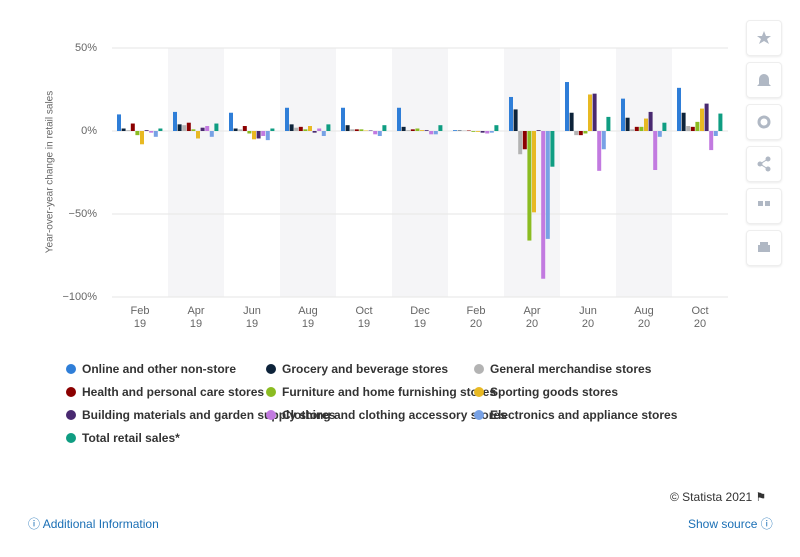 This screenshot has width=800, height=557. I want to click on alert-button, so click(764, 80).